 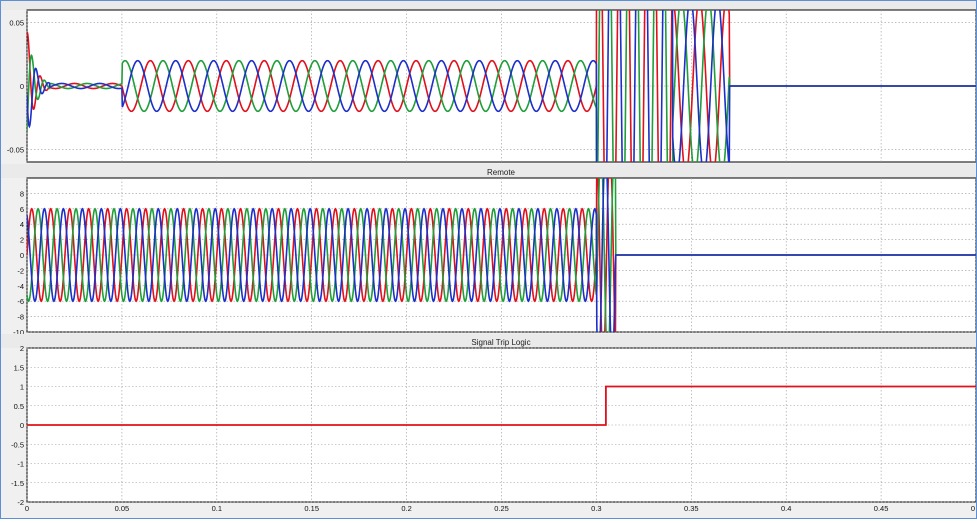 What do you see at coordinates (20, 286) in the screenshot?
I see `y-tick-label: -4` at bounding box center [20, 286].